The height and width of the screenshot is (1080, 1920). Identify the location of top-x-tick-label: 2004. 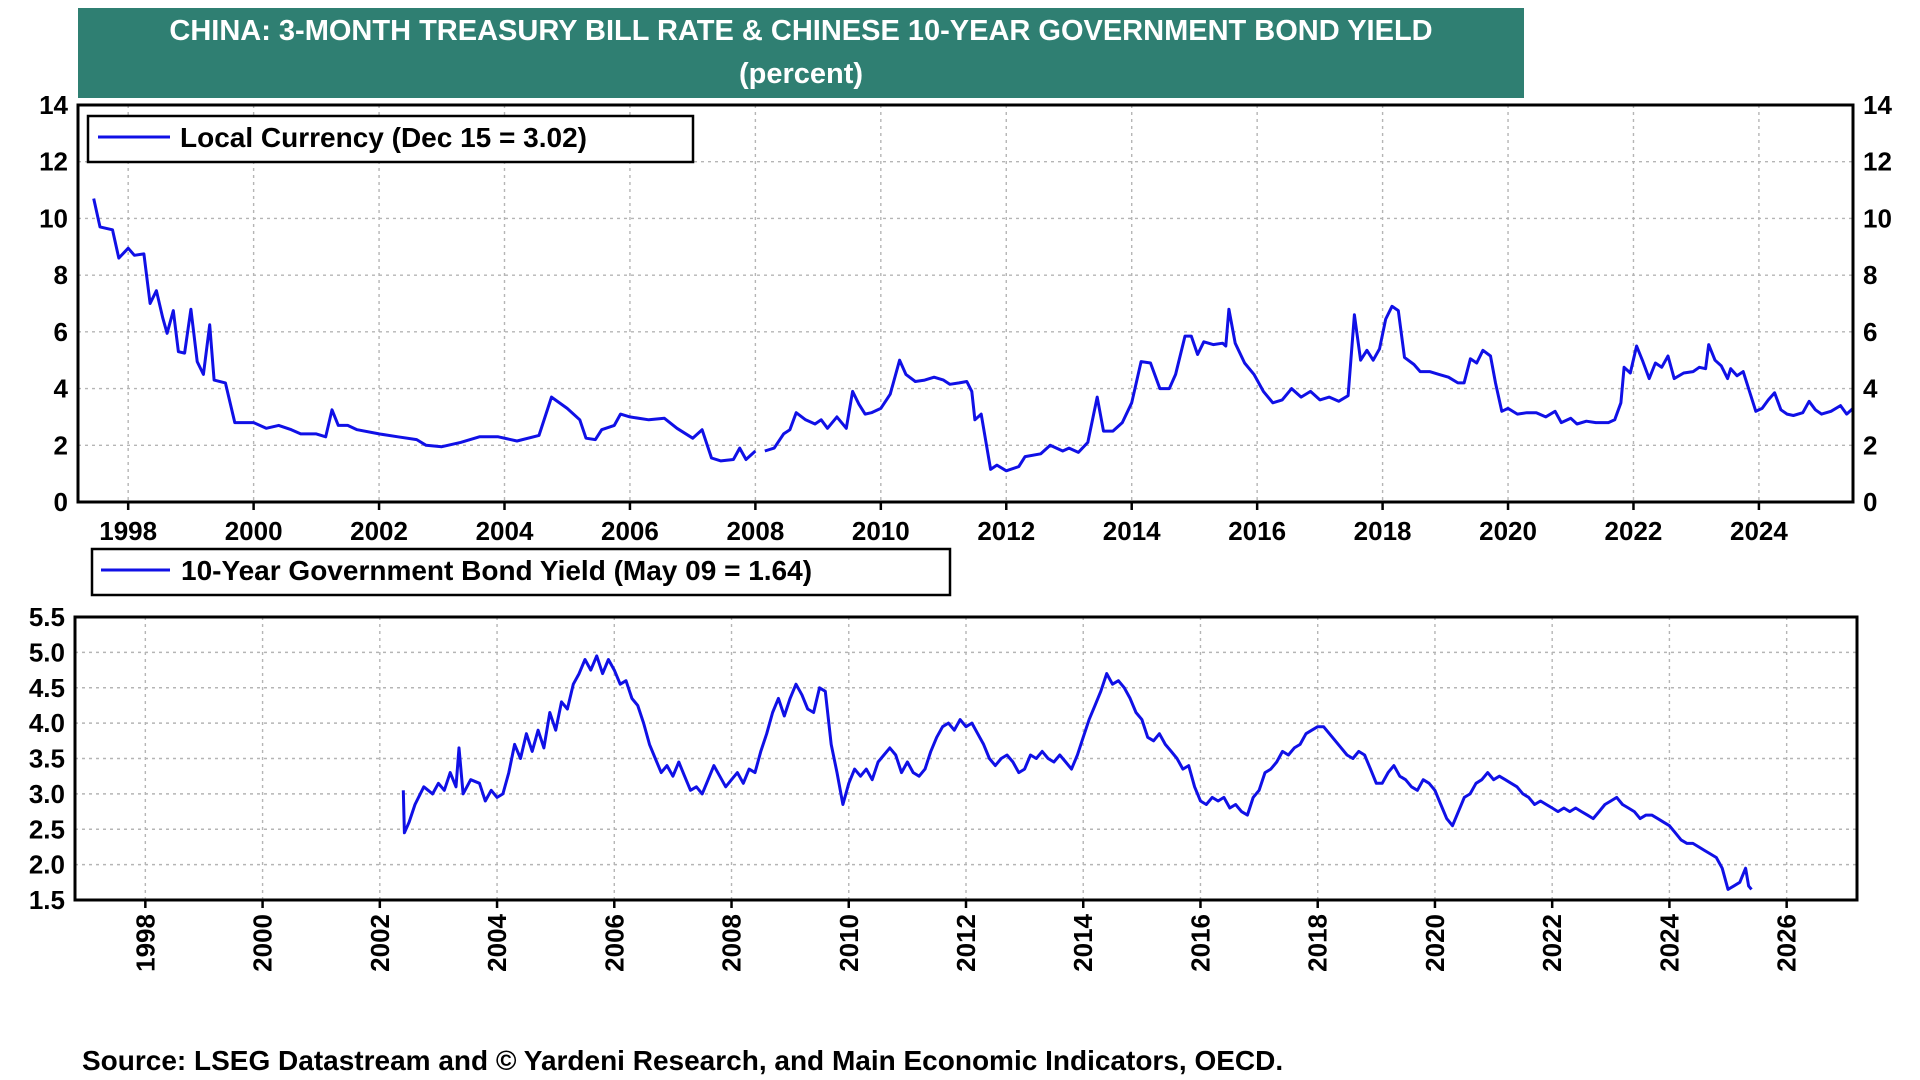
(505, 531).